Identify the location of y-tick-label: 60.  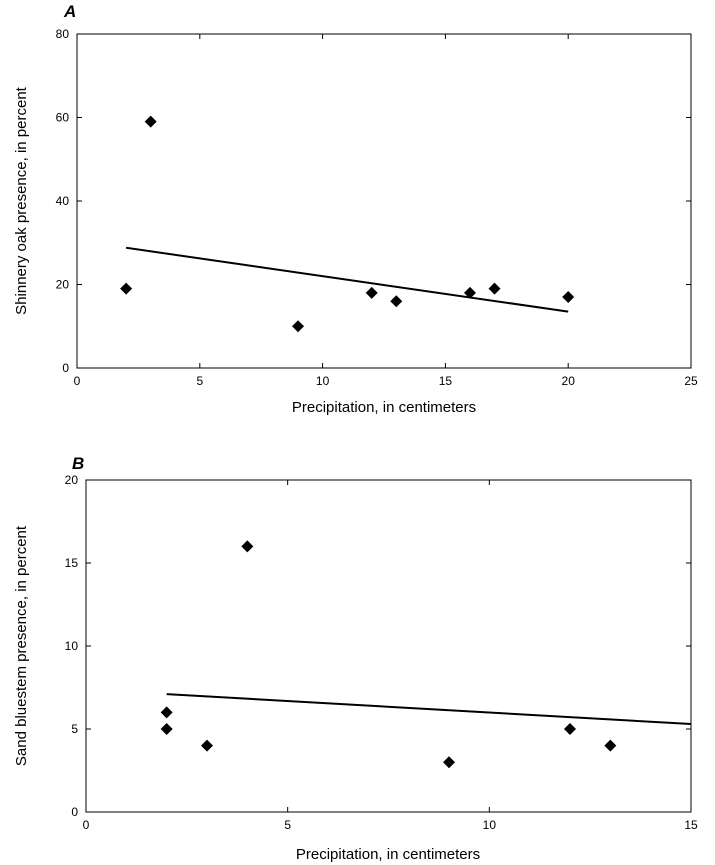
(63, 118).